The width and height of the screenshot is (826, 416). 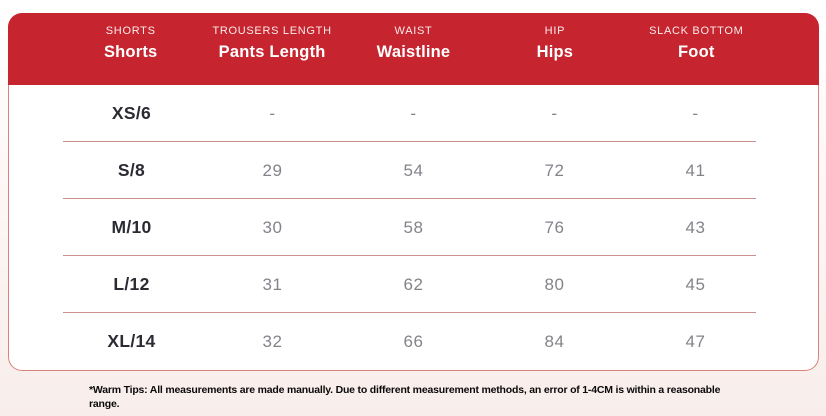 I want to click on table-row-s8: S/8 29 54 72 41, so click(x=413, y=170).